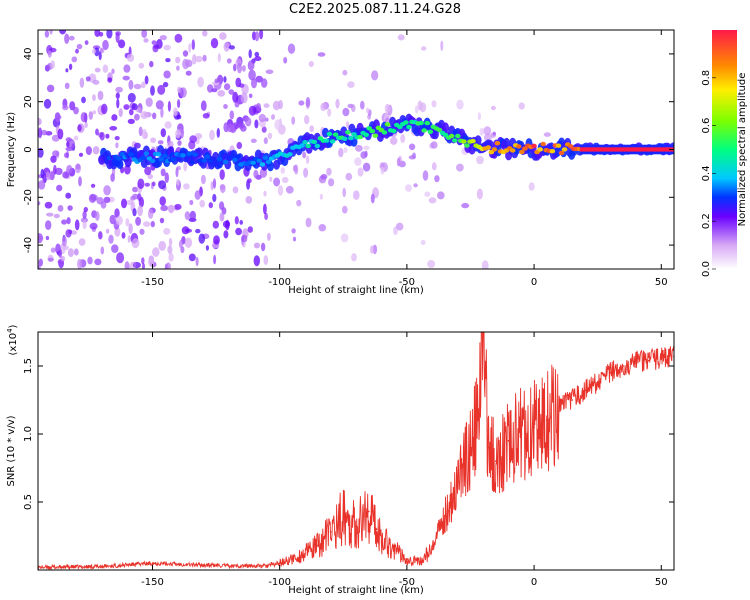 The width and height of the screenshot is (750, 600). Describe the element at coordinates (128, 162) in the screenshot. I see `ridge-halo` at that location.